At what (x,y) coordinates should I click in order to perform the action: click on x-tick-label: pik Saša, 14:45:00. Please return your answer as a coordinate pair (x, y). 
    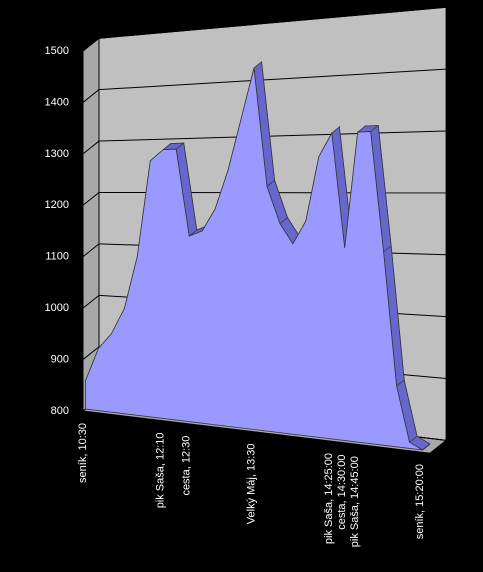
    Looking at the image, I should click on (355, 501).